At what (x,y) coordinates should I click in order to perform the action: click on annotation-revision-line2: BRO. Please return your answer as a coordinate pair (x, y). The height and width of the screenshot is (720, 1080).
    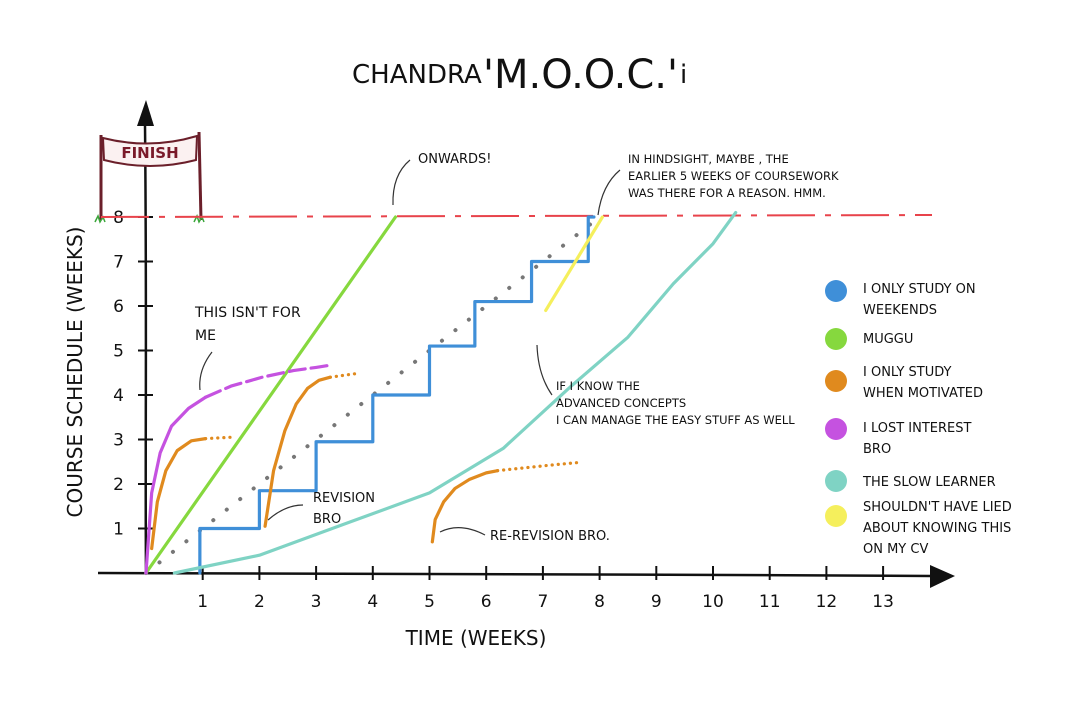
    Looking at the image, I should click on (327, 519).